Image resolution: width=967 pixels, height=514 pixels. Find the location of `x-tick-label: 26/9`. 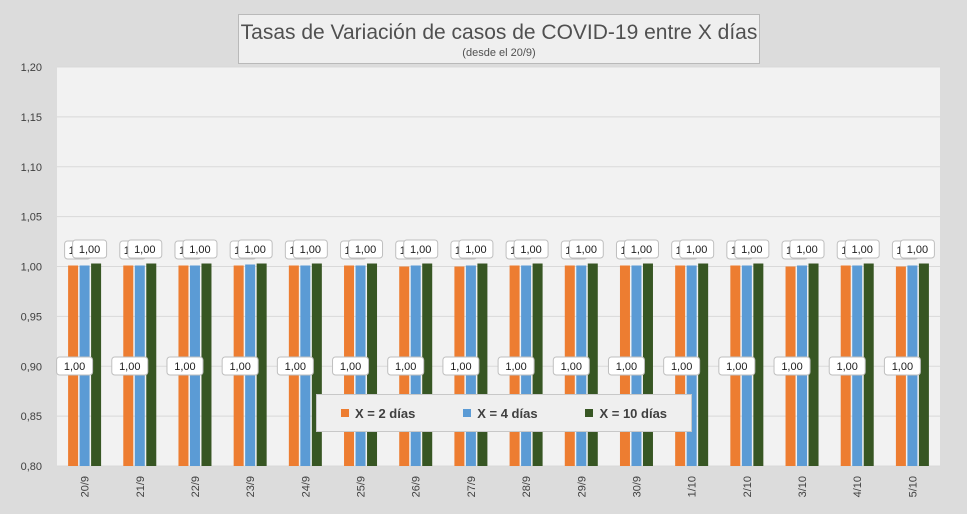

x-tick-label: 26/9 is located at coordinates (417, 486).